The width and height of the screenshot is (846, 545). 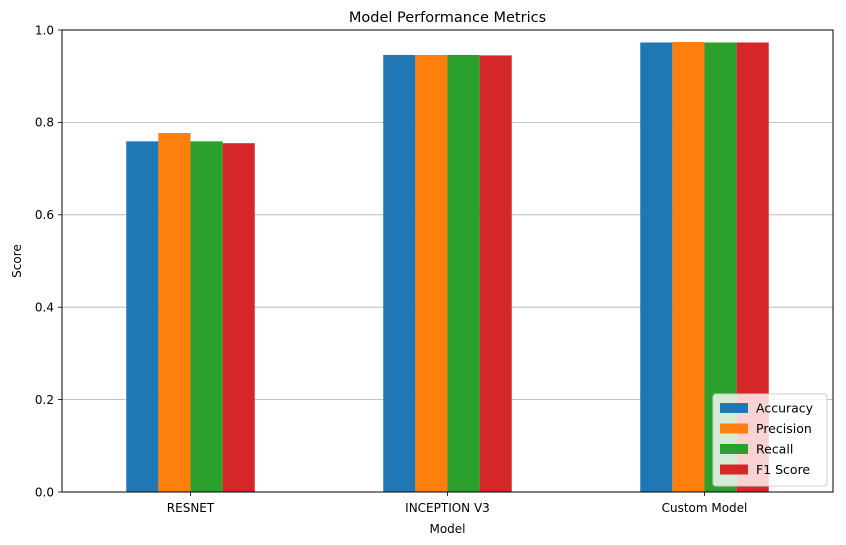 What do you see at coordinates (447, 529) in the screenshot?
I see `x-axis-title: Model` at bounding box center [447, 529].